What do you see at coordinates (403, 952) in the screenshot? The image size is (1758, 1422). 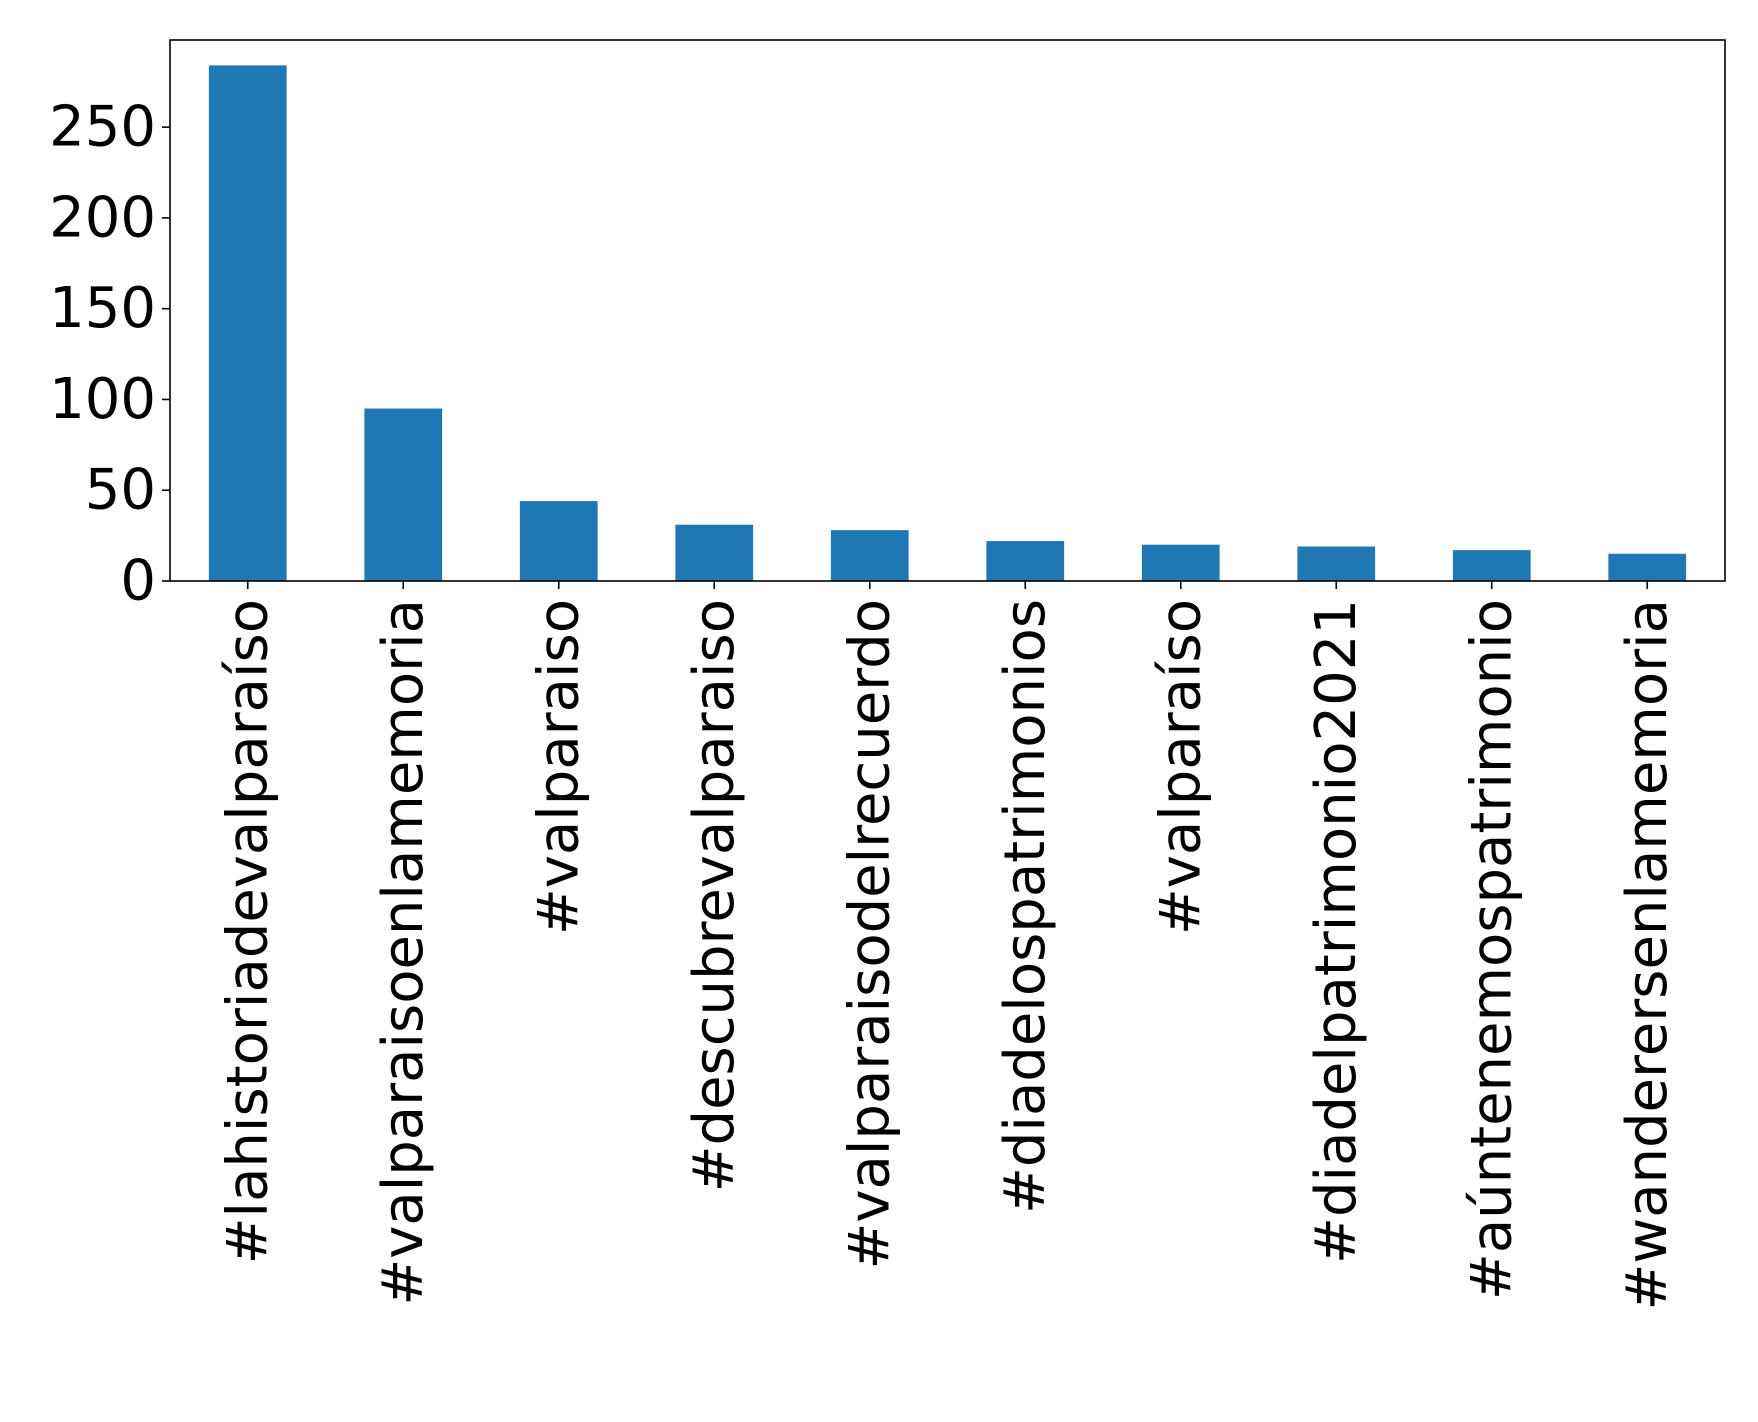 I see `x-tick-label: #valparaisoenlamemoria` at bounding box center [403, 952].